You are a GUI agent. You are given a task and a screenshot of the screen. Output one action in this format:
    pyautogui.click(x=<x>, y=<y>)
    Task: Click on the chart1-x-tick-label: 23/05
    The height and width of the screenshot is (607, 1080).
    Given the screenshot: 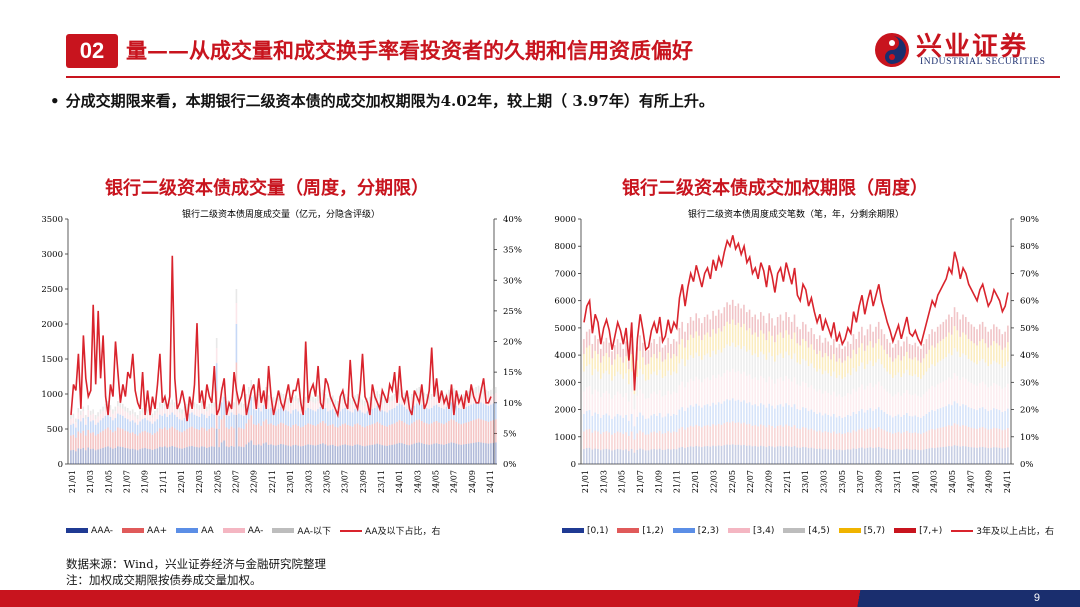 What is the action you would take?
    pyautogui.click(x=326, y=481)
    